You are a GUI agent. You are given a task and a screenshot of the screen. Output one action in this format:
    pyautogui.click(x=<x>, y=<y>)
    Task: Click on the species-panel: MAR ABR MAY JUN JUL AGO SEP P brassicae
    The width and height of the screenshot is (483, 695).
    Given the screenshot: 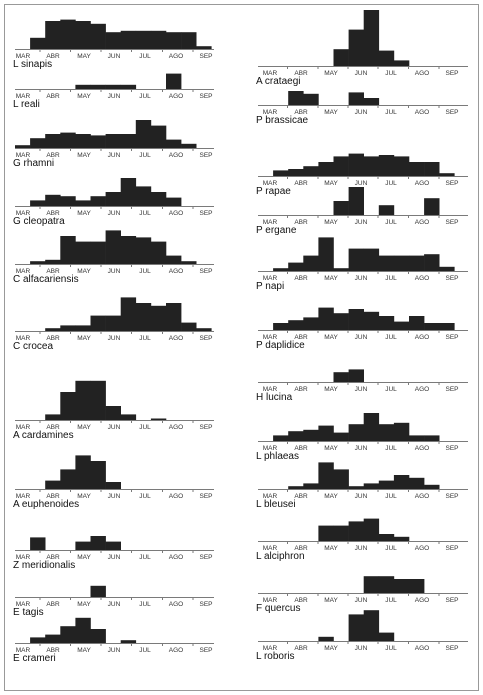 What is the action you would take?
    pyautogui.click(x=362, y=108)
    